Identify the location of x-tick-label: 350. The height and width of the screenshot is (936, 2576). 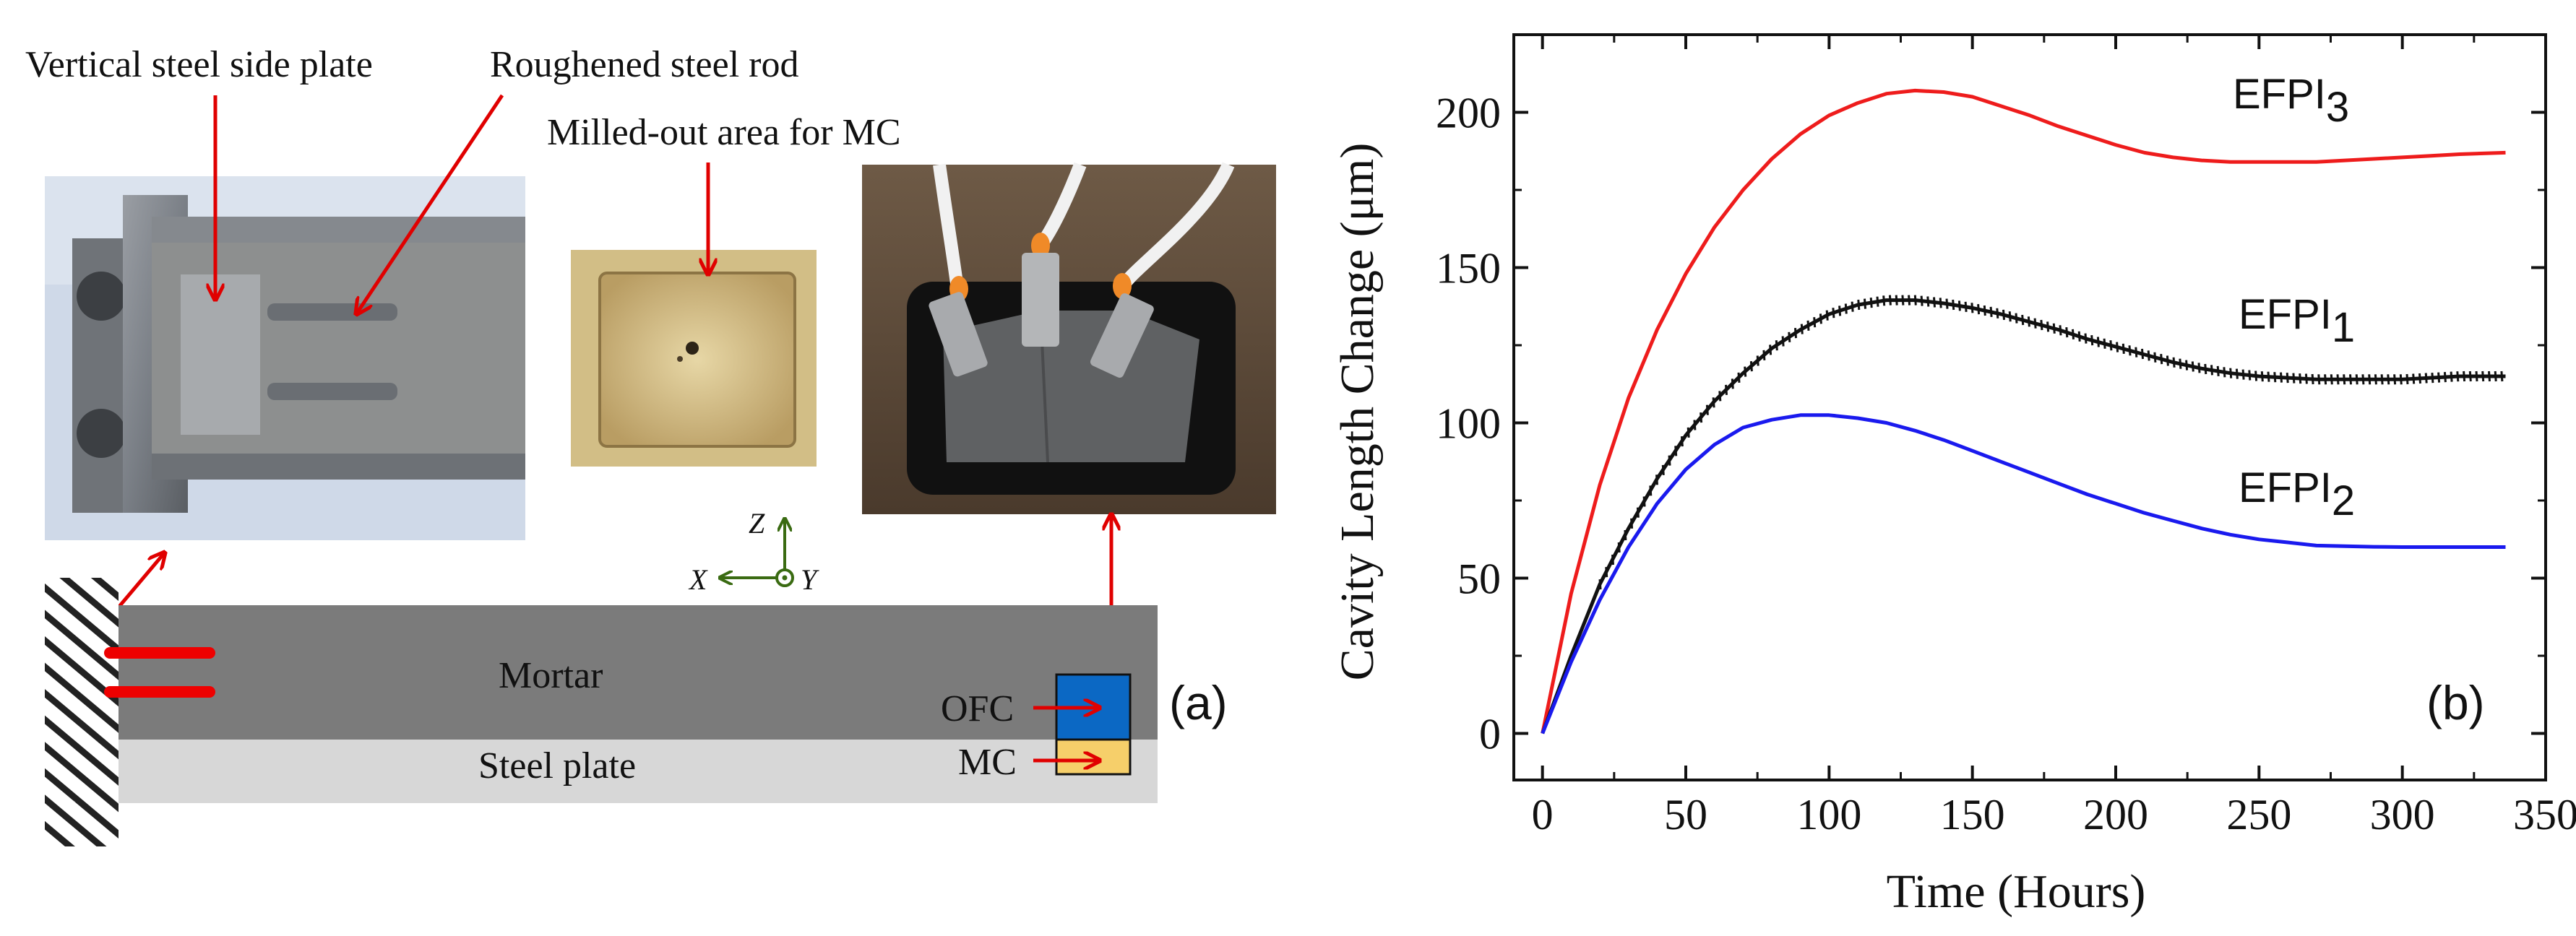
(2544, 814).